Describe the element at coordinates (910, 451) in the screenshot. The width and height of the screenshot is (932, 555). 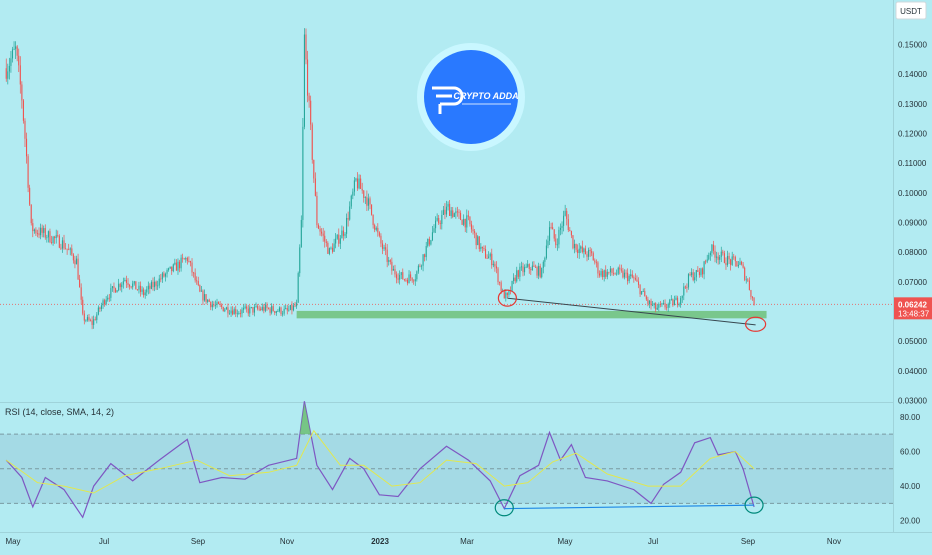
I see `rsi-tick-label: 60.00` at that location.